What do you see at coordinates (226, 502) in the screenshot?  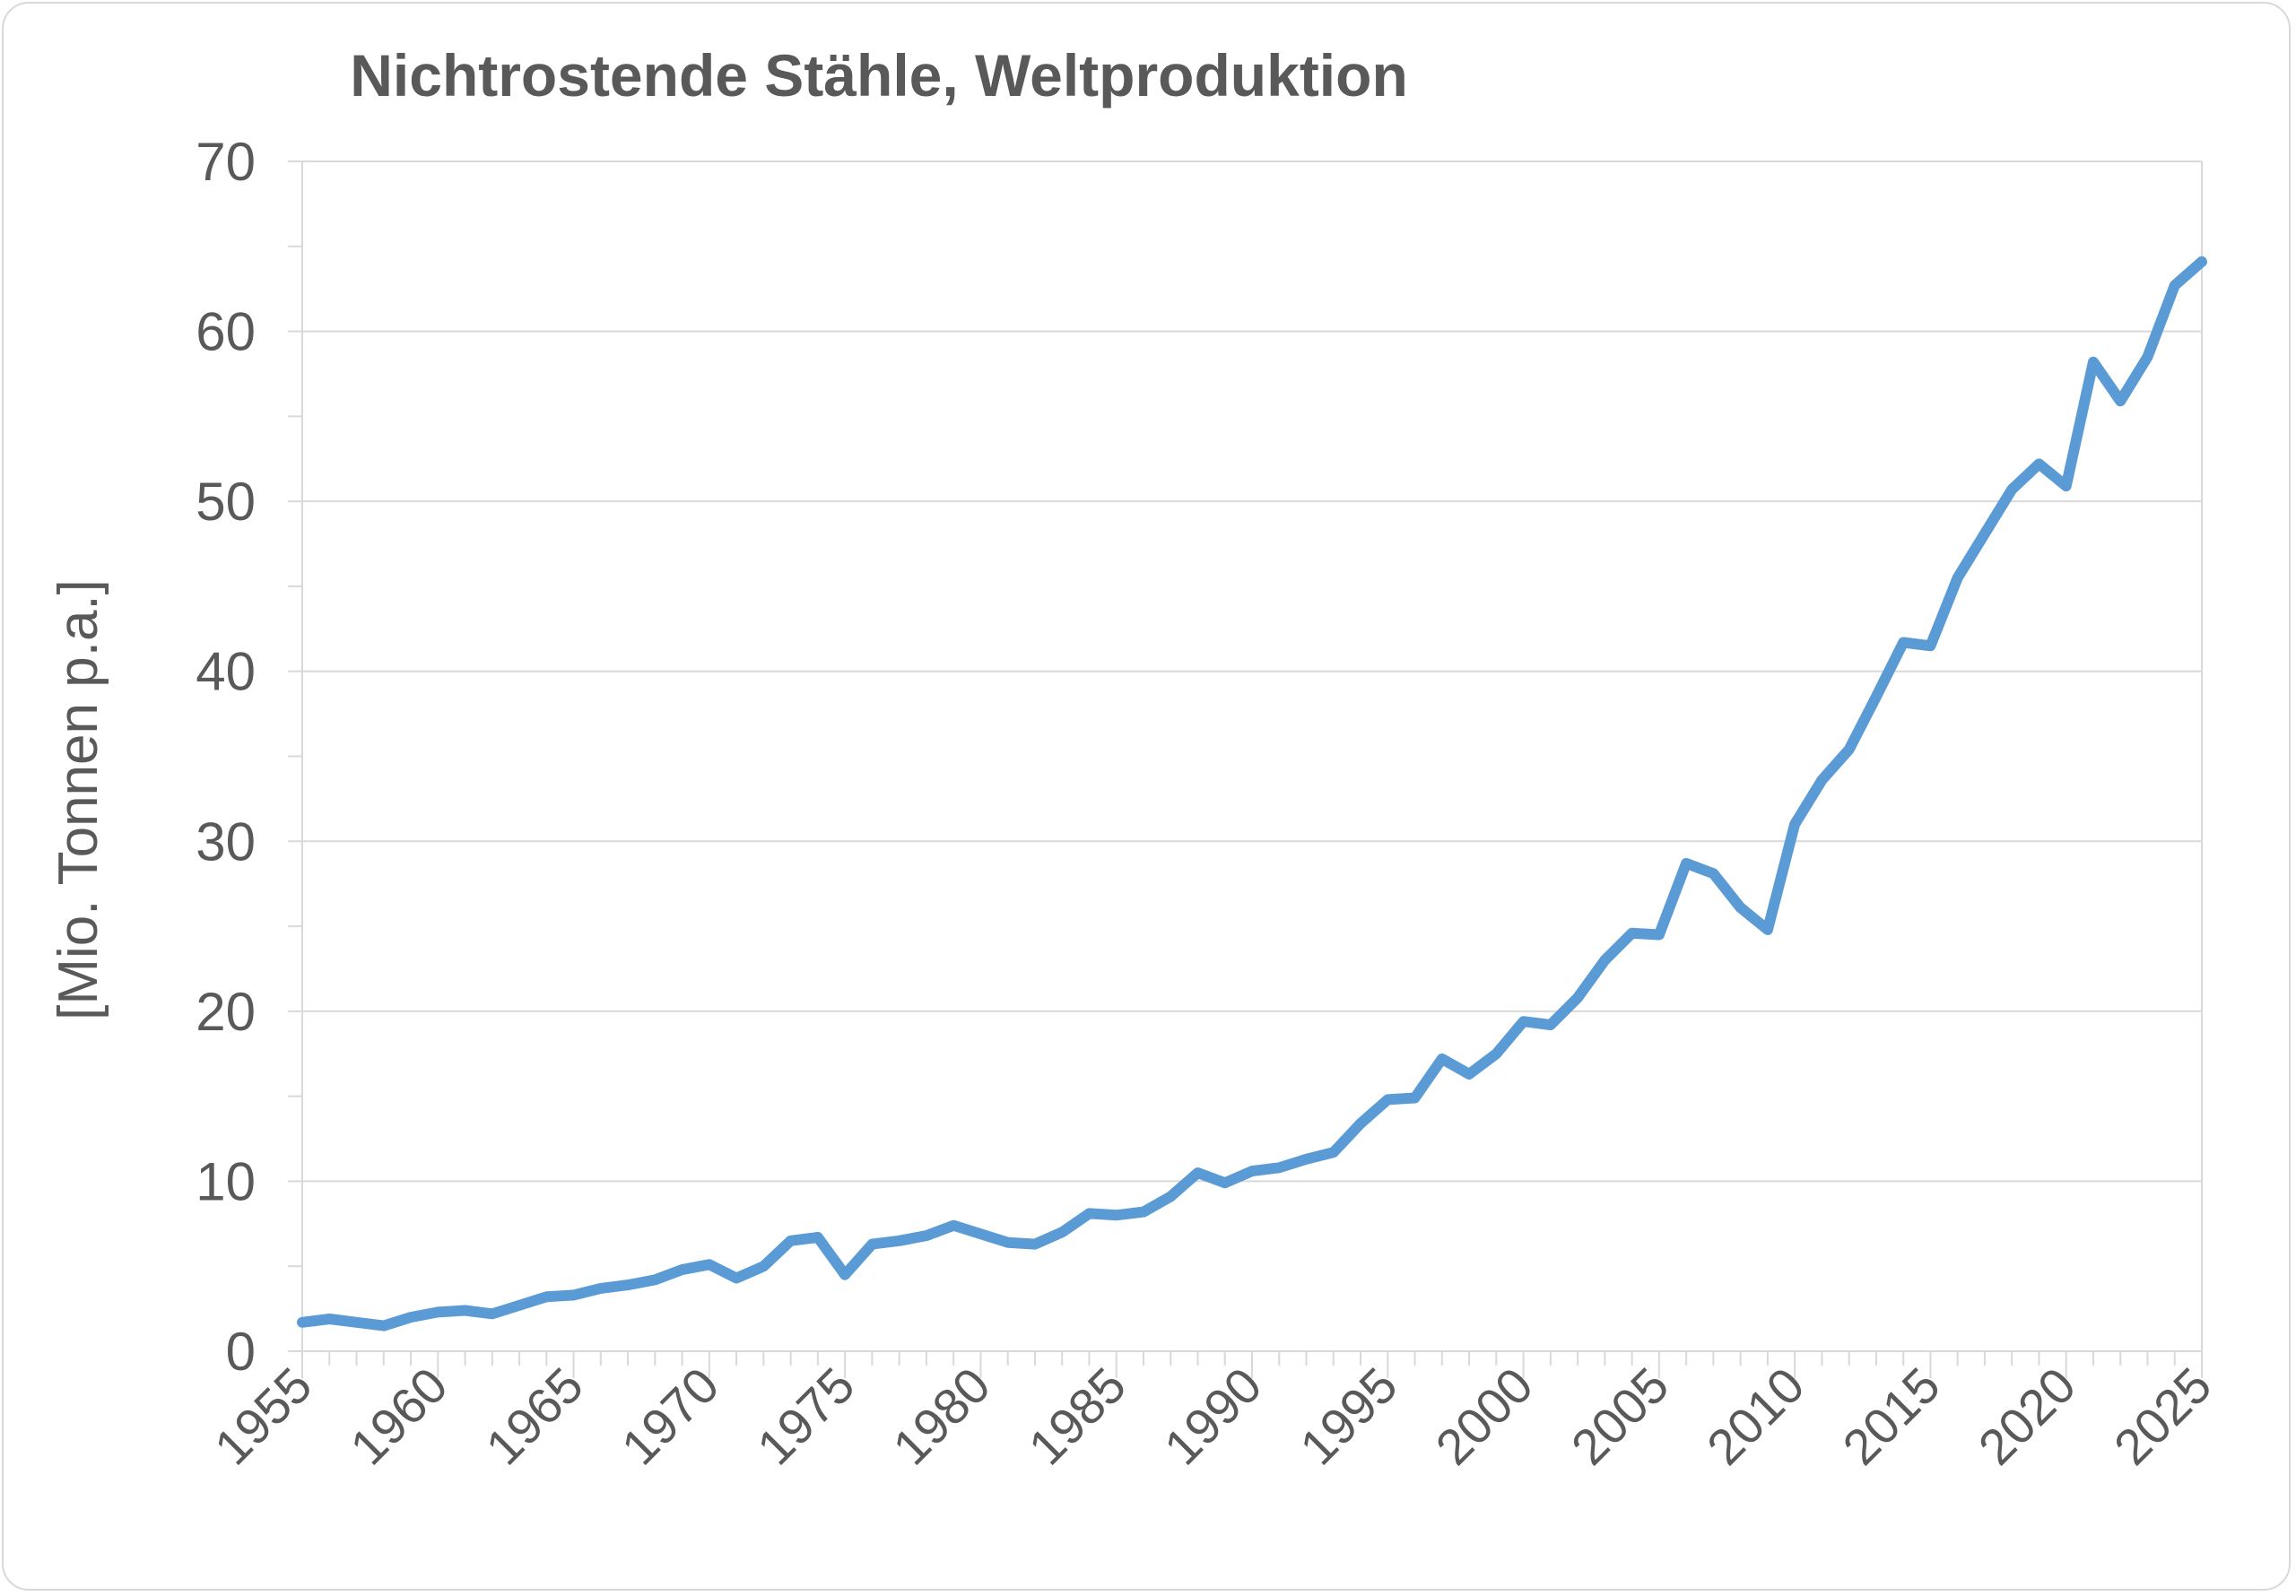 I see `y-tick-label-50: 50` at bounding box center [226, 502].